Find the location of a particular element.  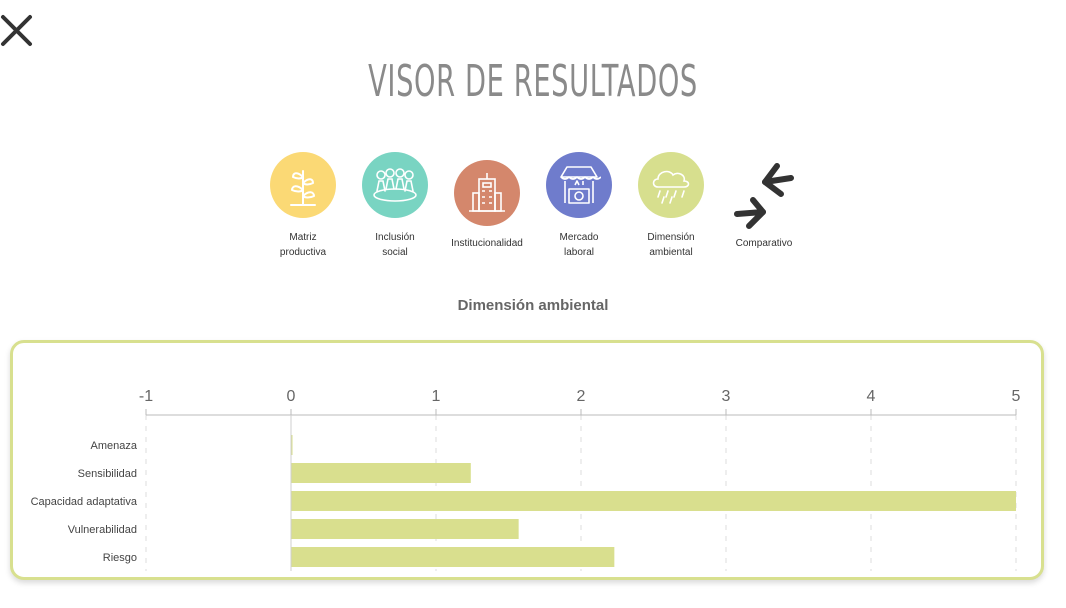

people-icon is located at coordinates (395, 185).